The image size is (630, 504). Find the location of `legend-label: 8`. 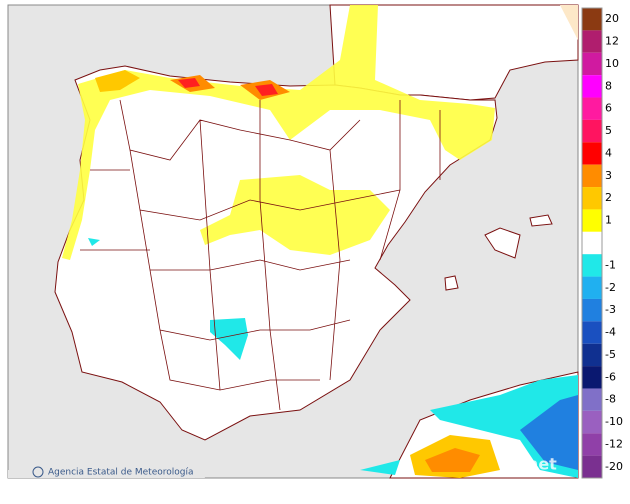

legend-label: 8 is located at coordinates (608, 85).